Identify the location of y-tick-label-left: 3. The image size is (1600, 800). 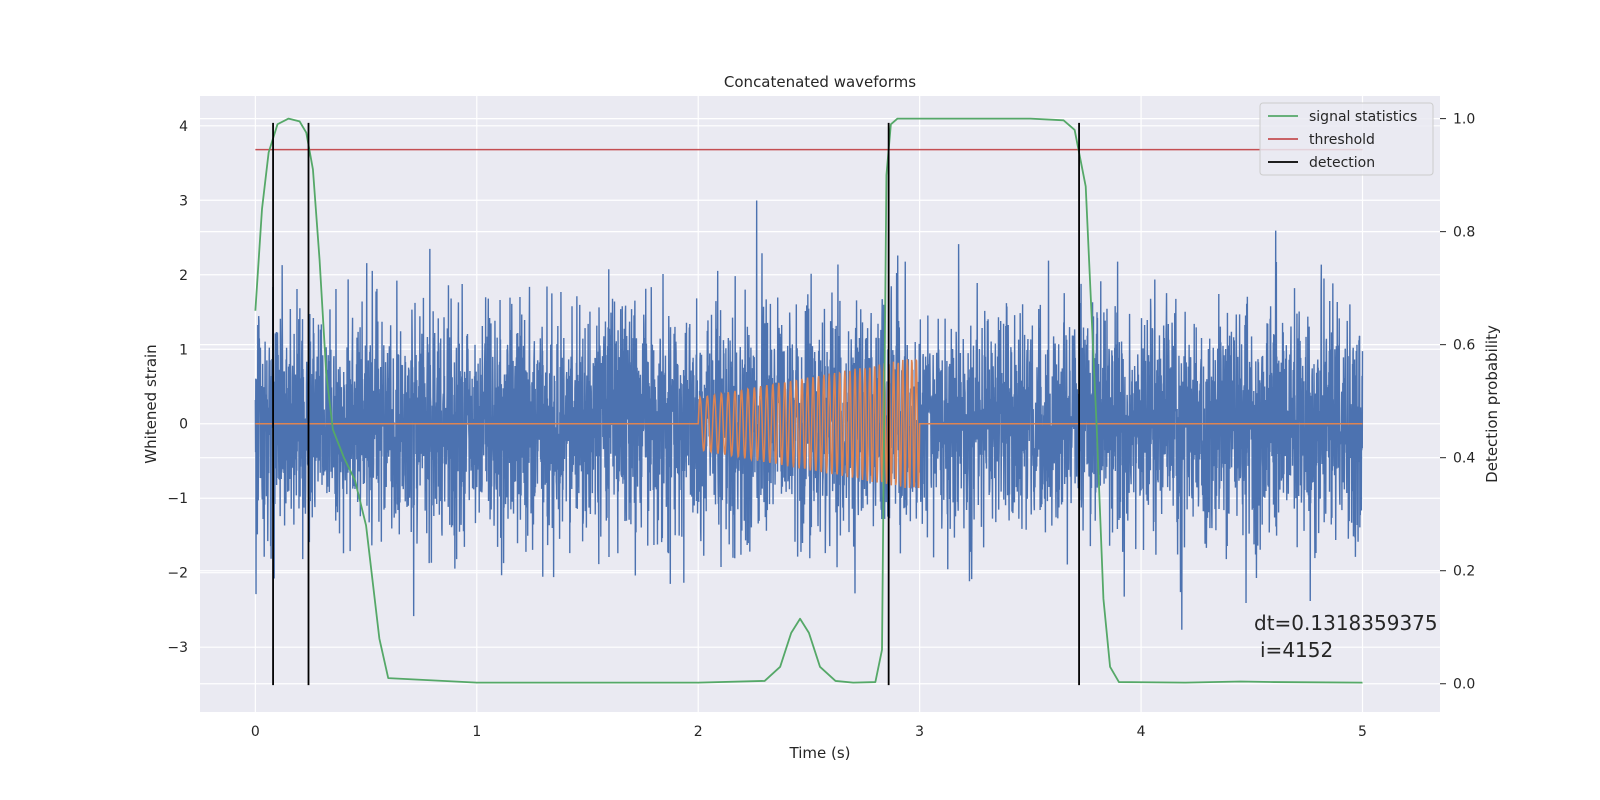
(183, 201).